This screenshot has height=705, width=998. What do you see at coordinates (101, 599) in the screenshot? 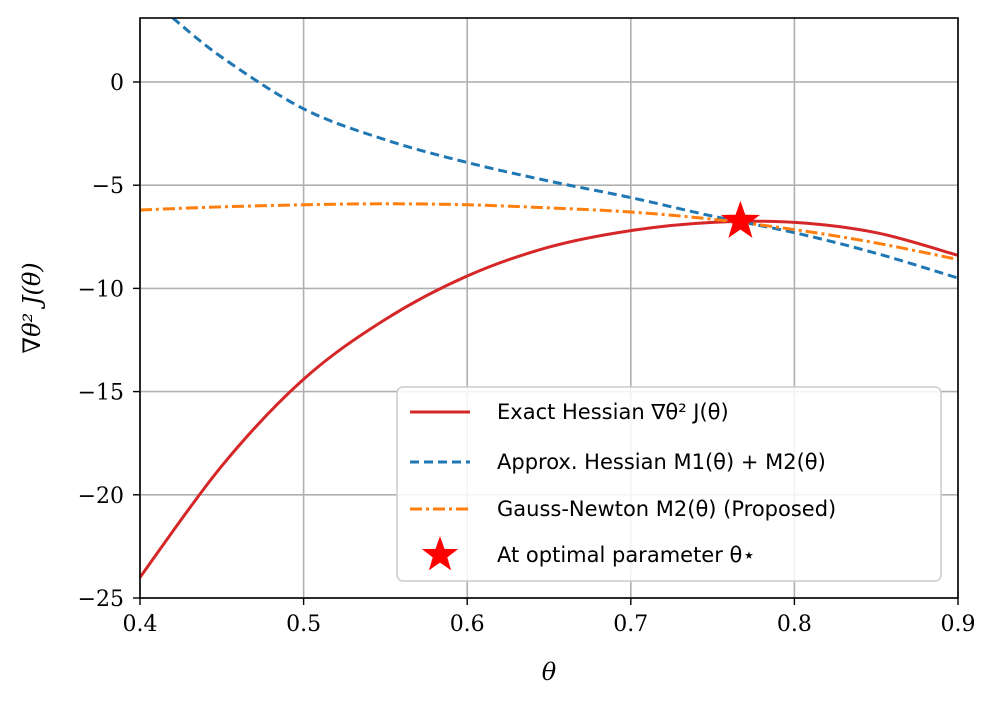
I see `y-tick-label: −25` at bounding box center [101, 599].